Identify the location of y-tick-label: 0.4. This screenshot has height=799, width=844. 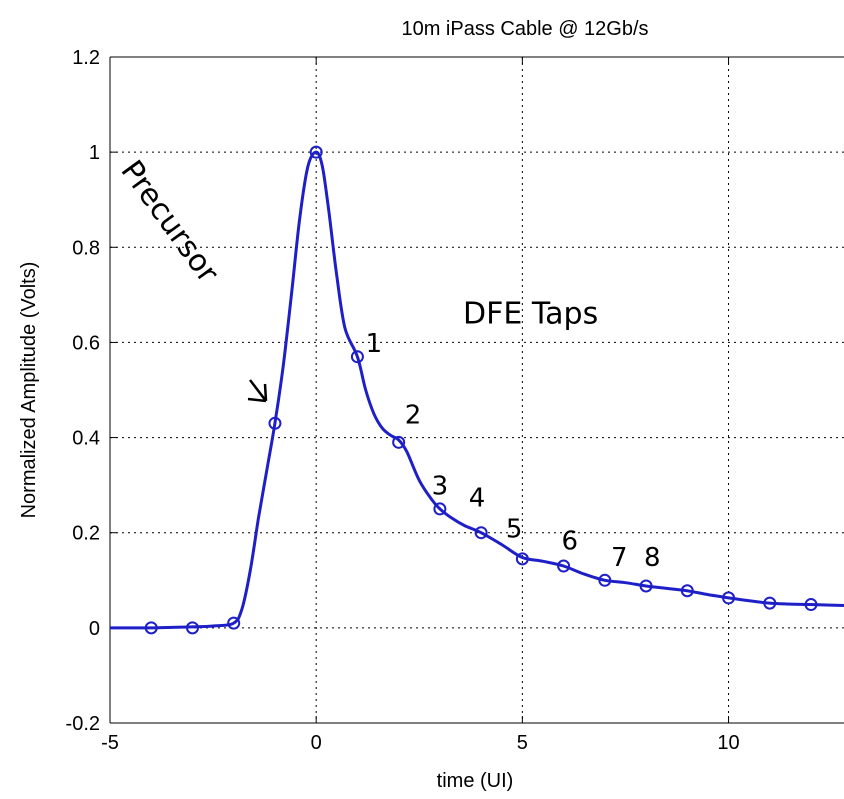
(86, 439).